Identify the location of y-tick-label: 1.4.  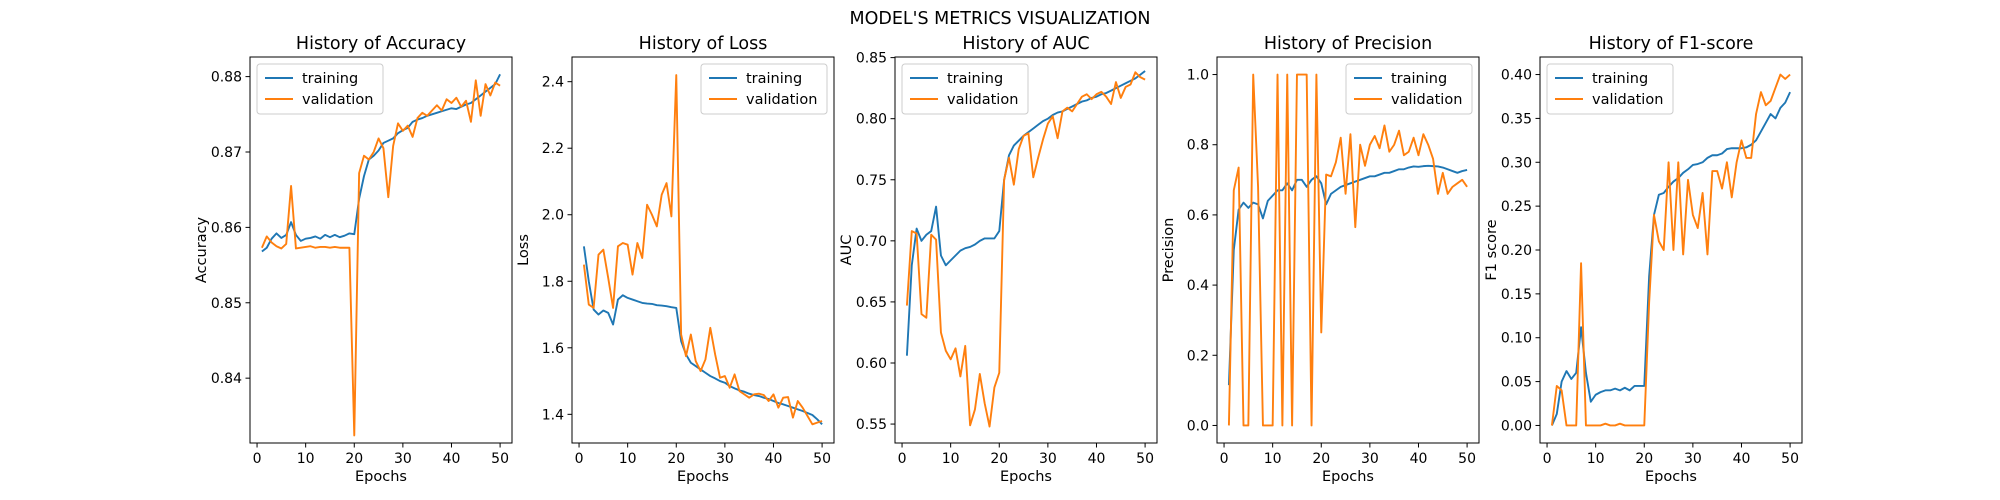
(553, 415).